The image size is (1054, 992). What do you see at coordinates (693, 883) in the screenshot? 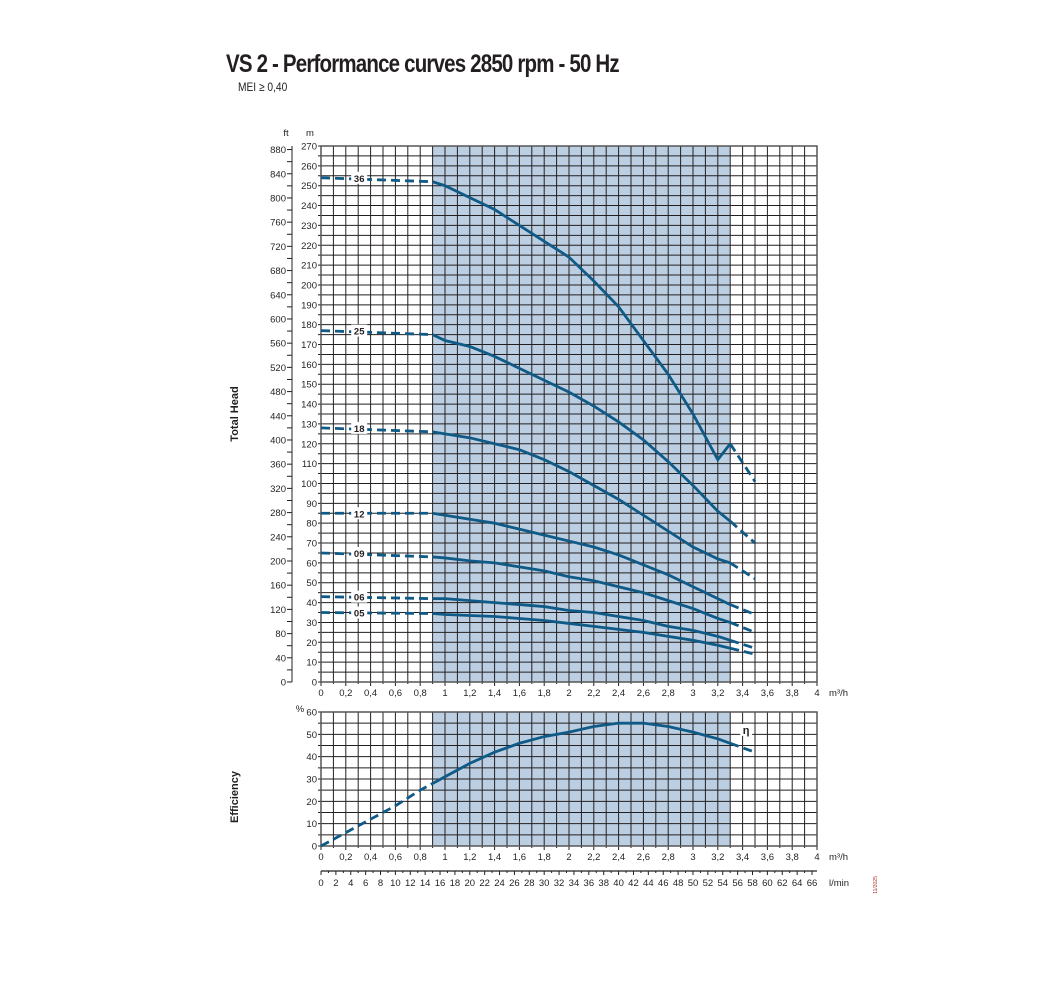
I see `lmin-tick-label: 50` at bounding box center [693, 883].